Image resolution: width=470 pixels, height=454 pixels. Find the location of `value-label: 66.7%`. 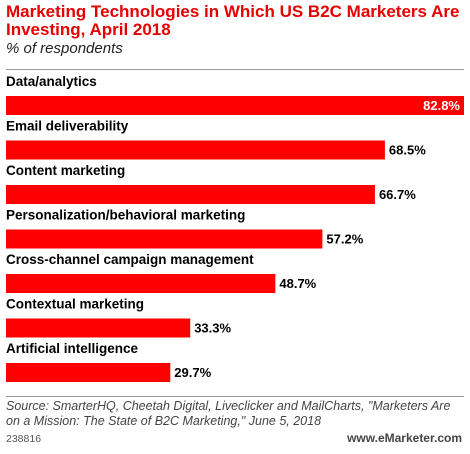

value-label: 66.7% is located at coordinates (397, 194).